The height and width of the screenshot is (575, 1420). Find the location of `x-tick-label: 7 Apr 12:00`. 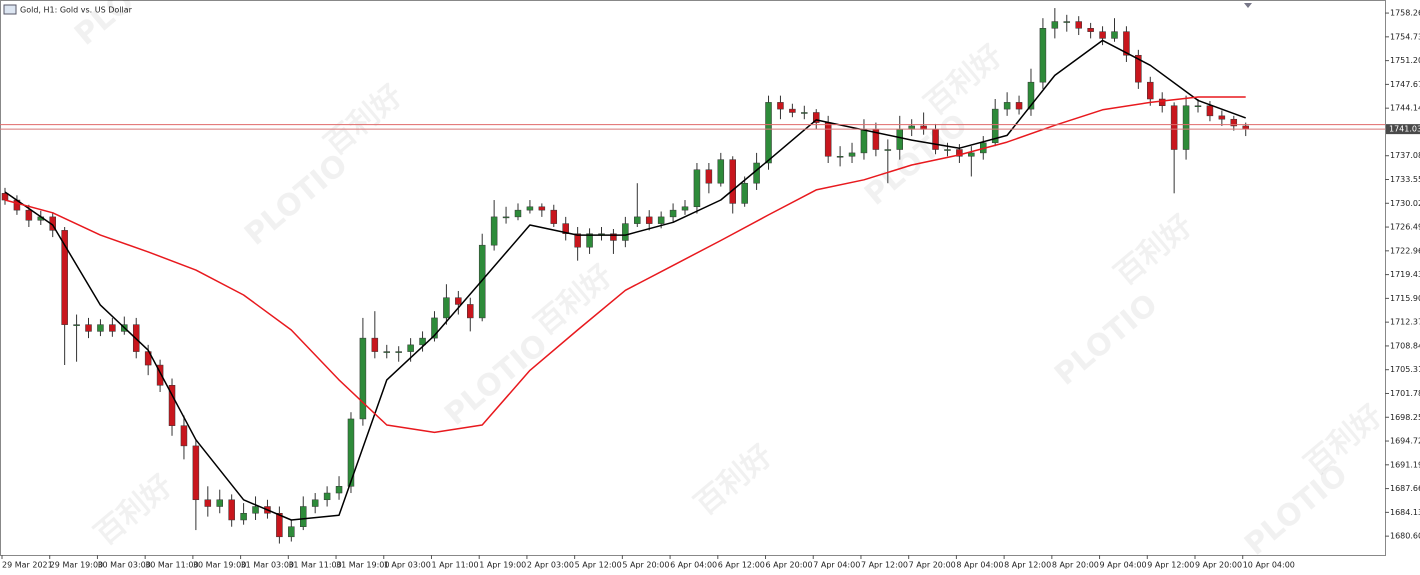

x-tick-label: 7 Apr 12:00 is located at coordinates (884, 565).